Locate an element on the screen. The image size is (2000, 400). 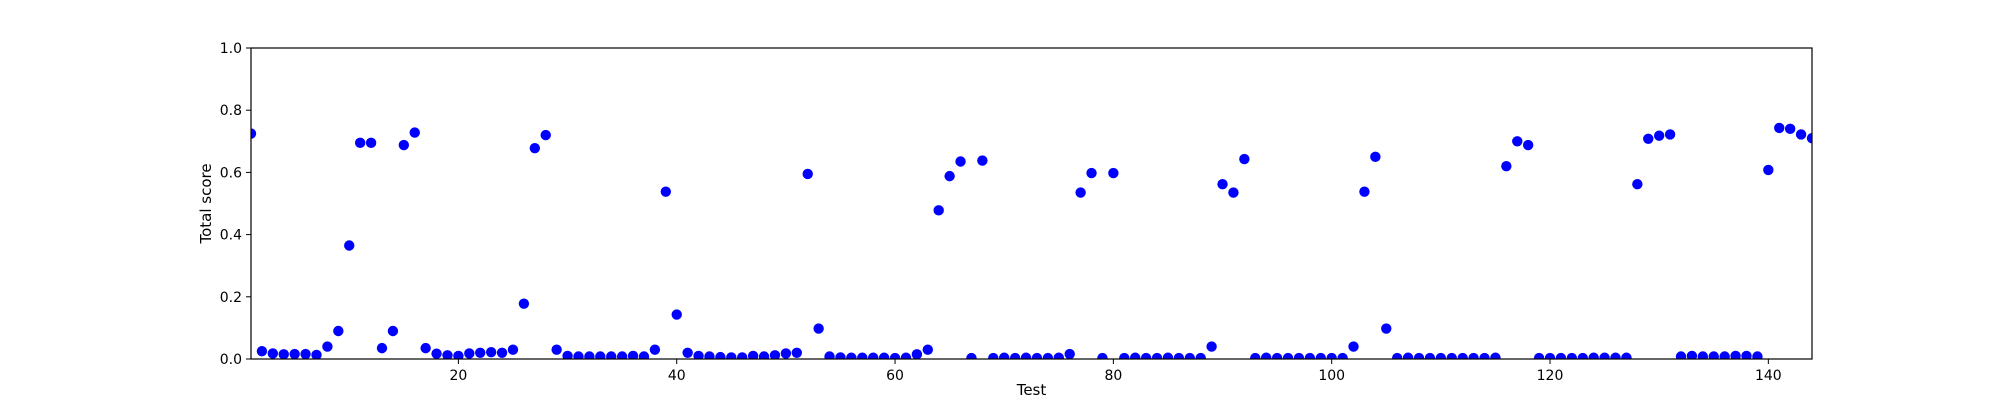
y-tick-label: 0.0 is located at coordinates (231, 360).